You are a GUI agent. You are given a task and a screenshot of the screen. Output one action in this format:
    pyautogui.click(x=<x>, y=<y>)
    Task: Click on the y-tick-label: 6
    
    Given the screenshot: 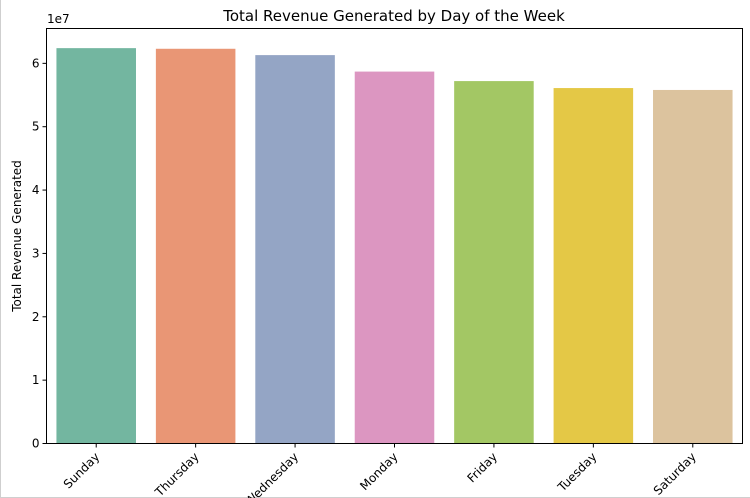 What is the action you would take?
    pyautogui.click(x=36, y=63)
    